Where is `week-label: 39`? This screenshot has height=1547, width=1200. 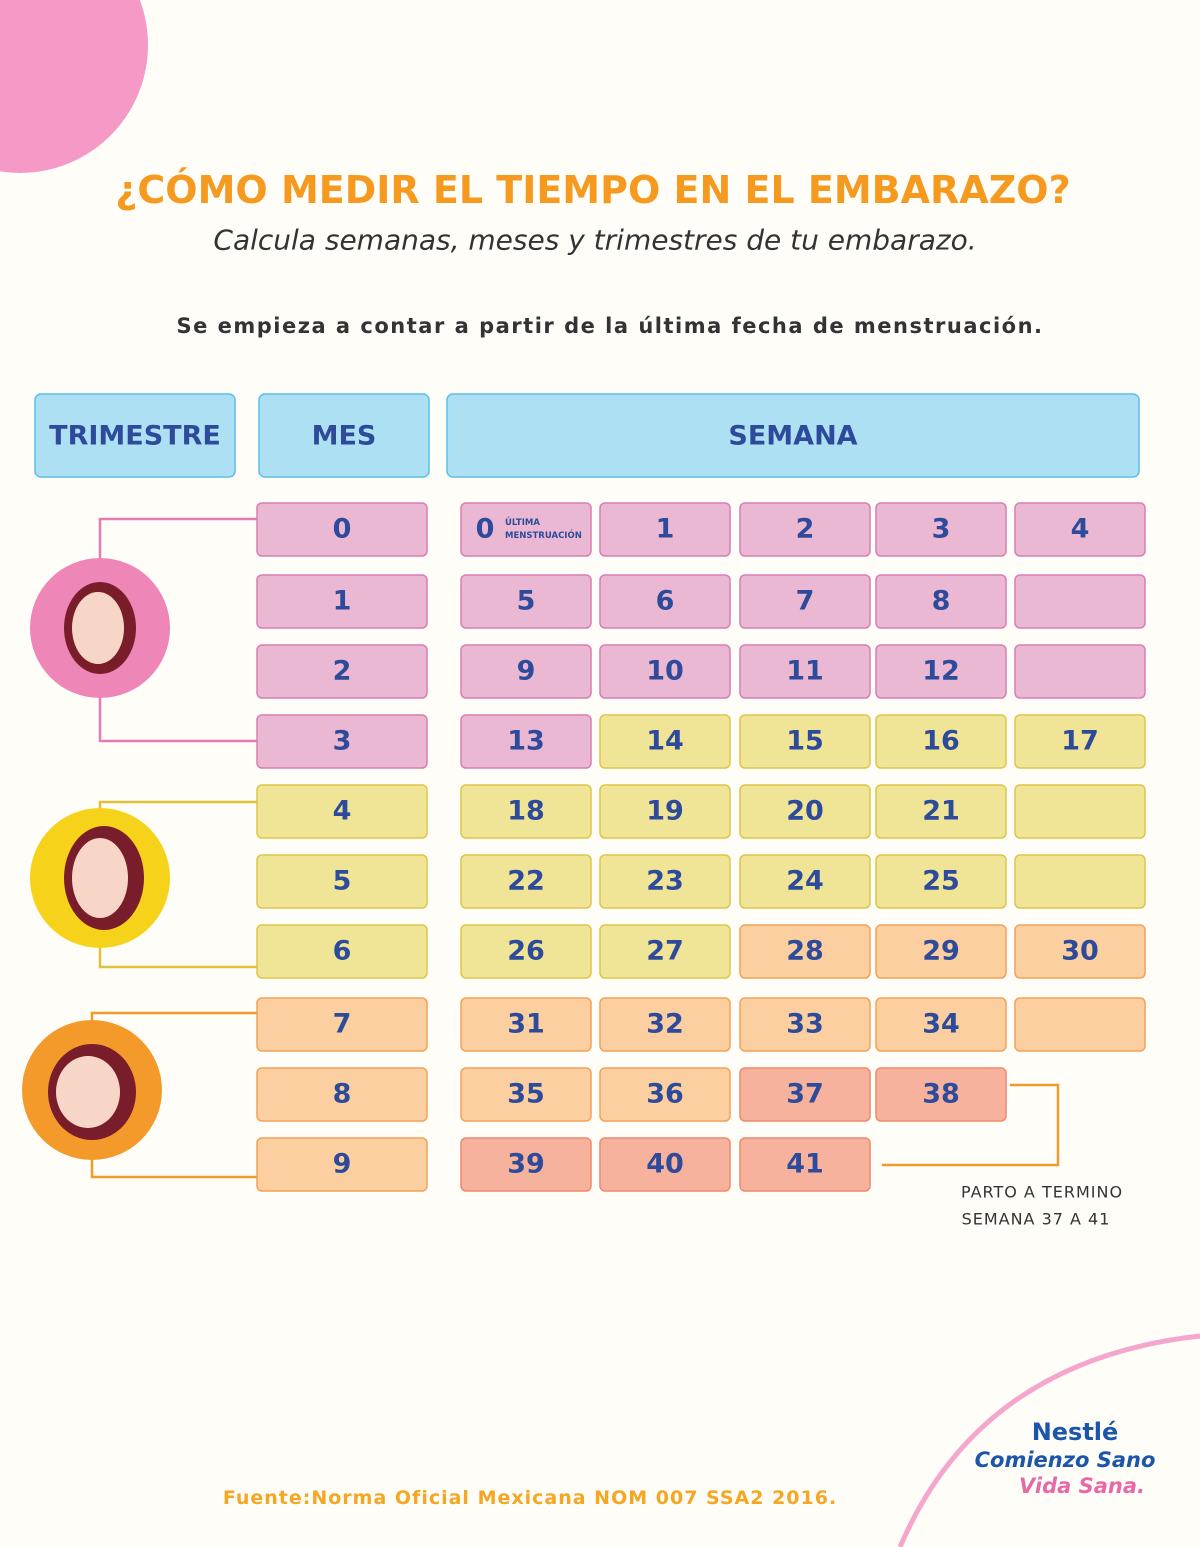 week-label: 39 is located at coordinates (526, 1164).